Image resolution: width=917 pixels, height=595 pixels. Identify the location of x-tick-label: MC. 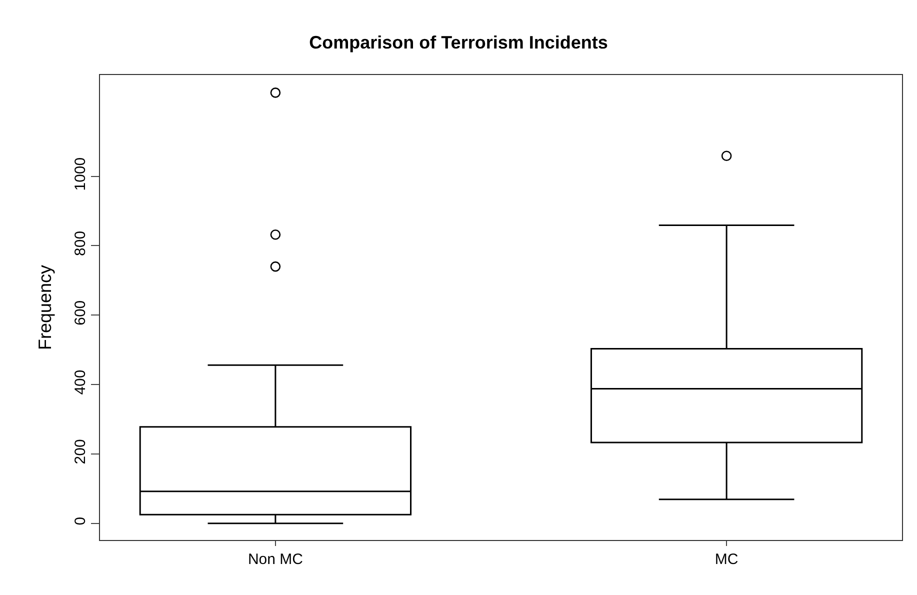
(726, 559).